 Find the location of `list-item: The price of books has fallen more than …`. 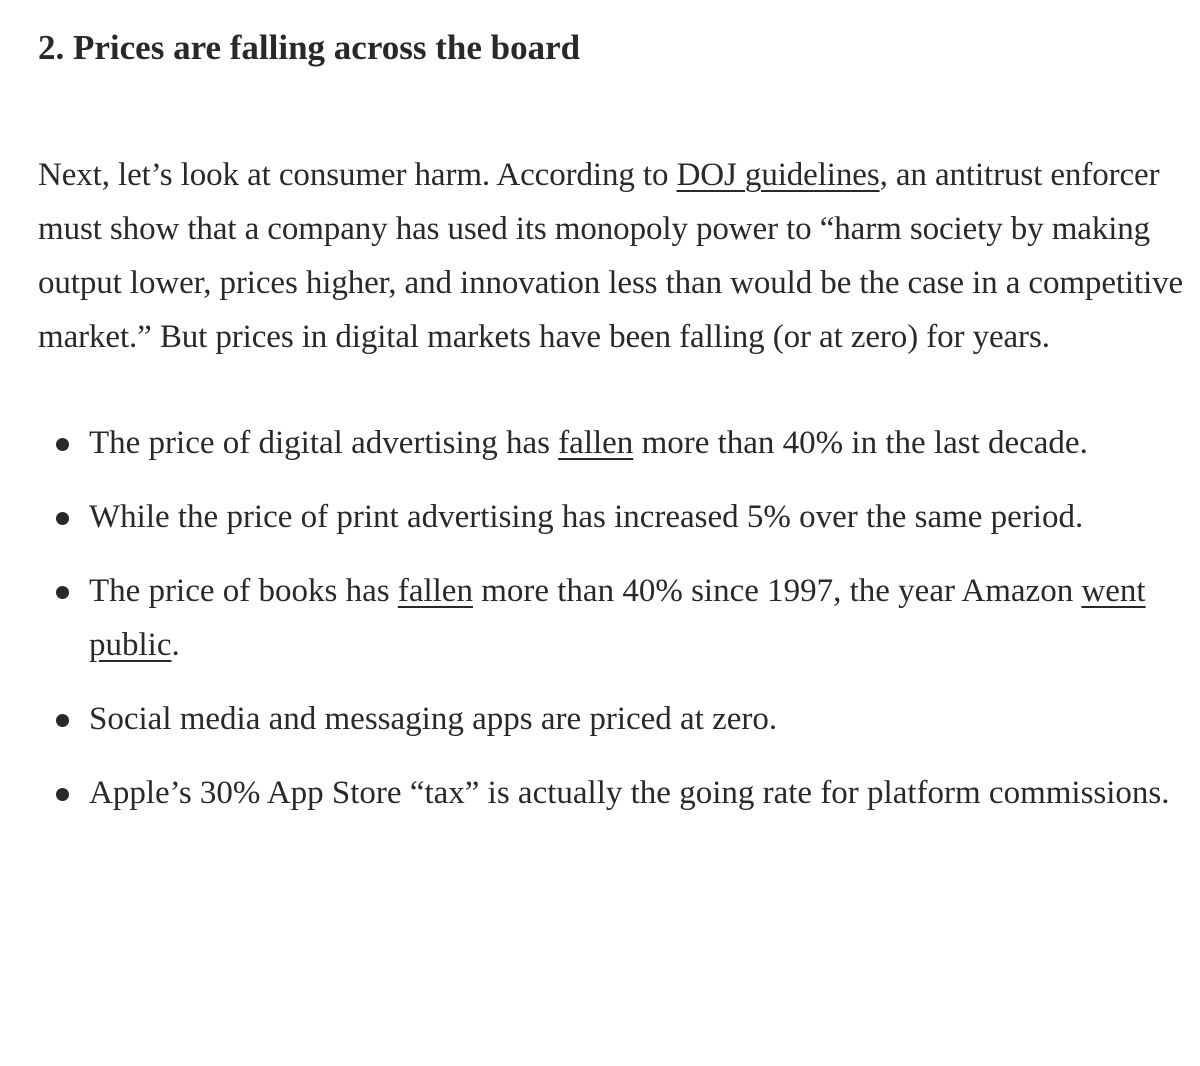

list-item: The price of books has fallen more than … is located at coordinates (613, 618).